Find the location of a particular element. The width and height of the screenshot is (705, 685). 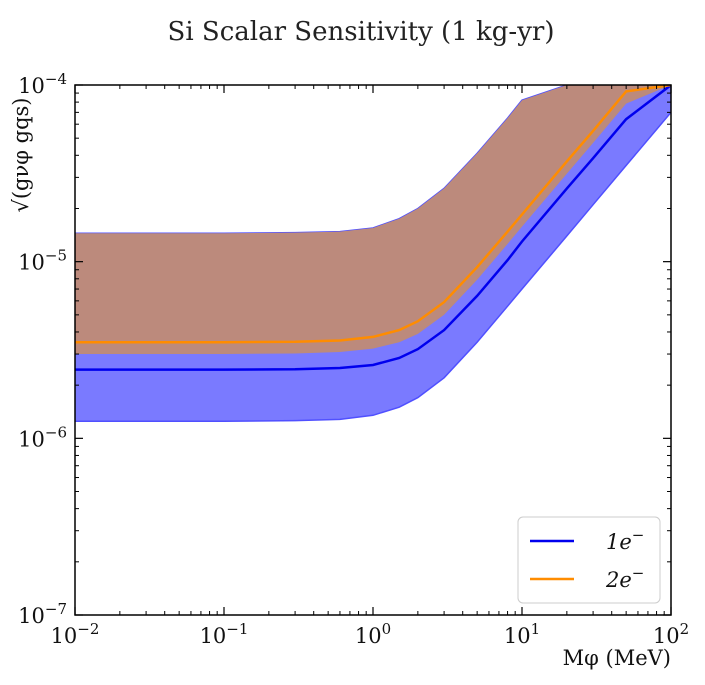

legend-label-1: 1e− is located at coordinates (625, 540).